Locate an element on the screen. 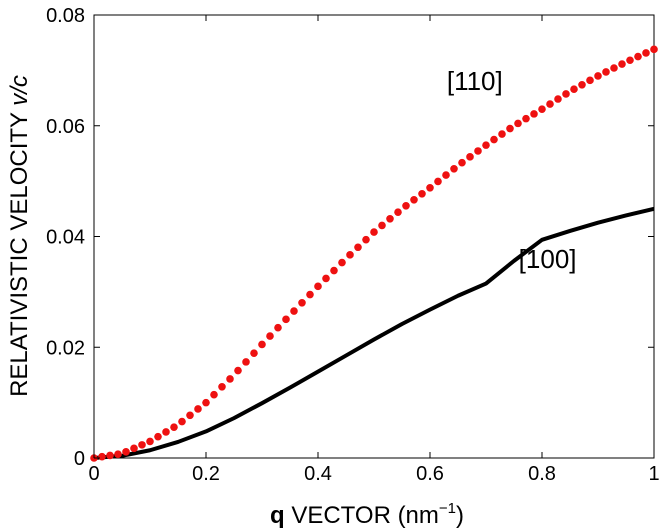 The image size is (664, 530). y-tick-label: 0 is located at coordinates (79, 459).